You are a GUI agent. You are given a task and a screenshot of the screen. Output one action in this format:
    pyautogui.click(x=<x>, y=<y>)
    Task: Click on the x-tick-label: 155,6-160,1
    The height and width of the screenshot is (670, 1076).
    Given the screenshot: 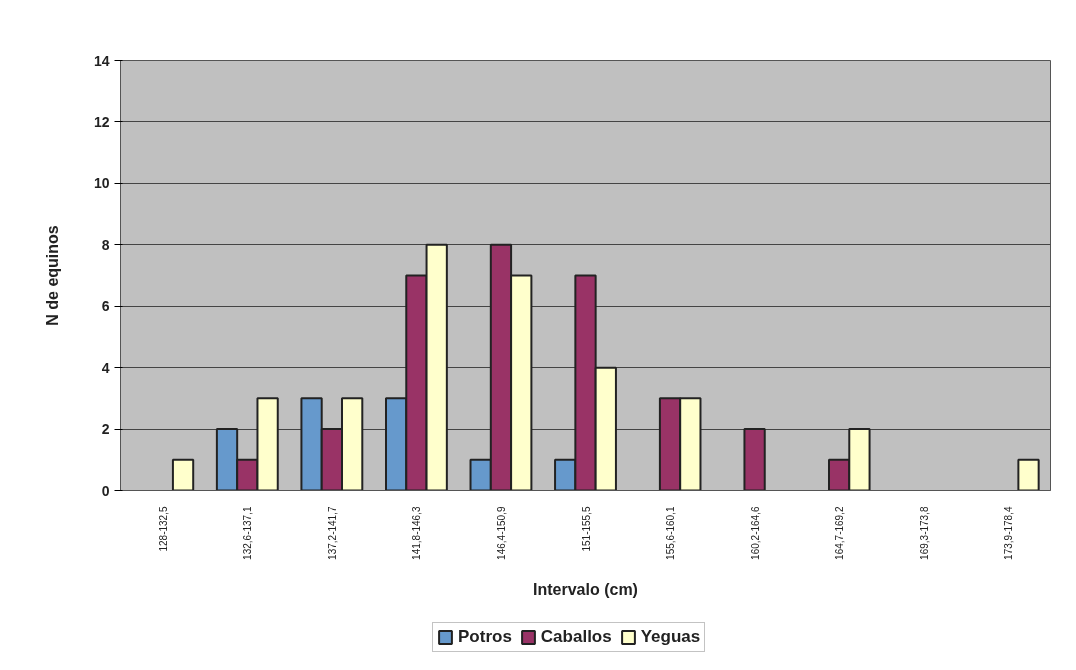 What is the action you would take?
    pyautogui.click(x=671, y=533)
    